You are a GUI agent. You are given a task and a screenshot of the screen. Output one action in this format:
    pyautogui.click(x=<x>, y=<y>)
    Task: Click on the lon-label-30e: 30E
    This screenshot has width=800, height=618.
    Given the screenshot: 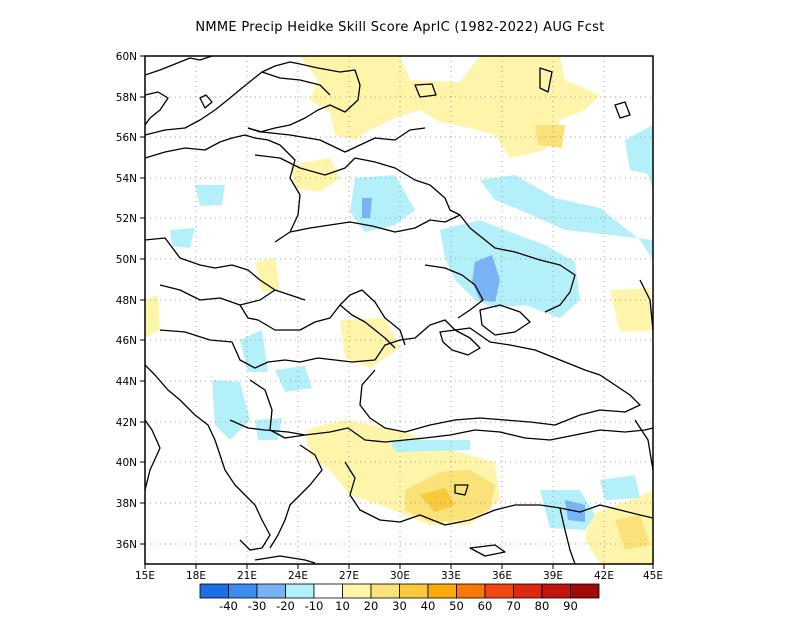 What is the action you would take?
    pyautogui.click(x=400, y=576)
    